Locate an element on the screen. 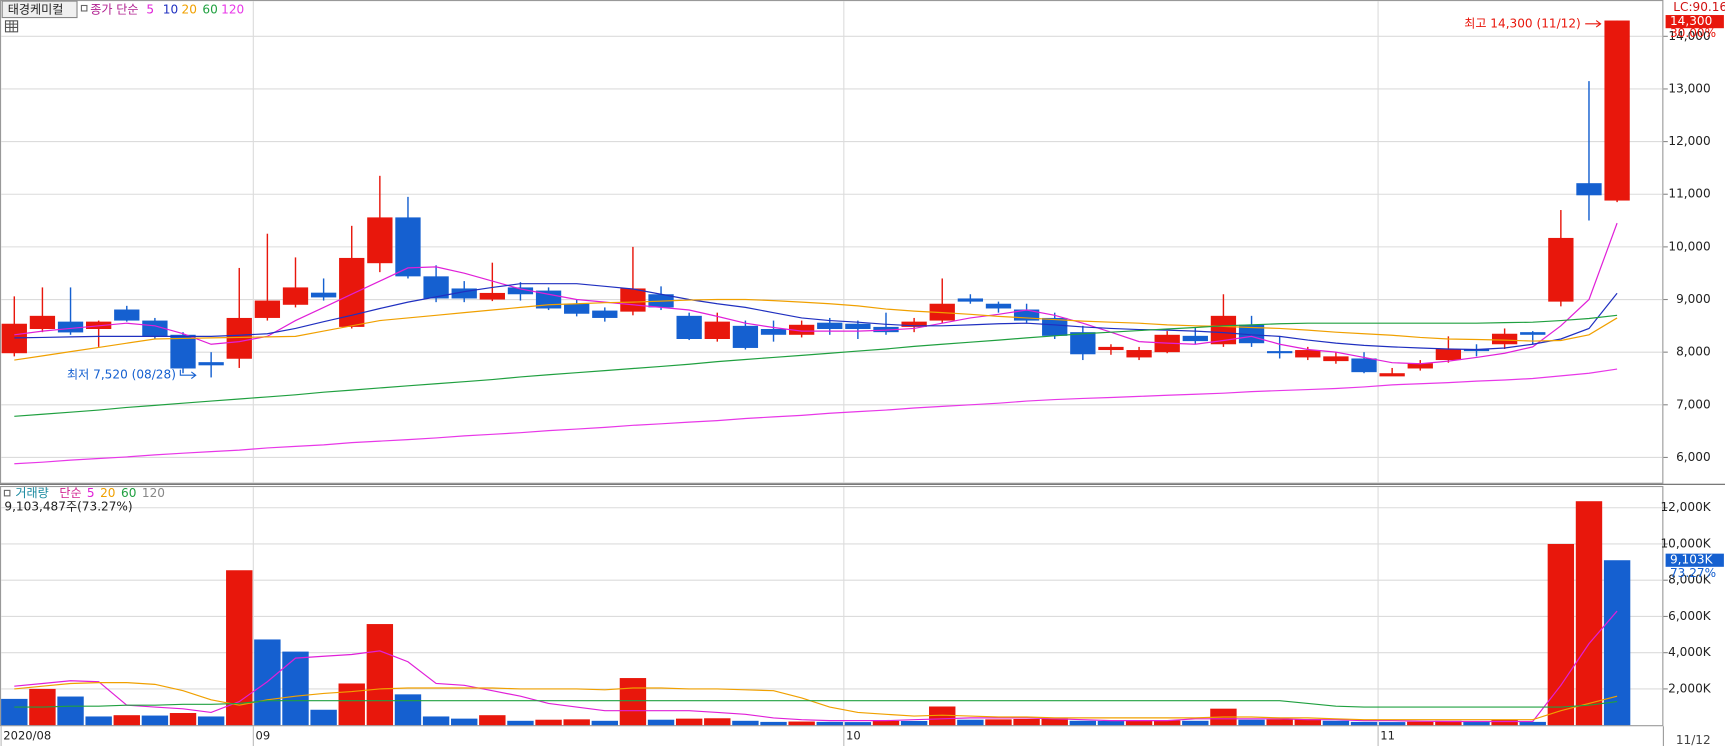 This screenshot has height=746, width=1725. volume-change-label: 73.27% is located at coordinates (1693, 573).